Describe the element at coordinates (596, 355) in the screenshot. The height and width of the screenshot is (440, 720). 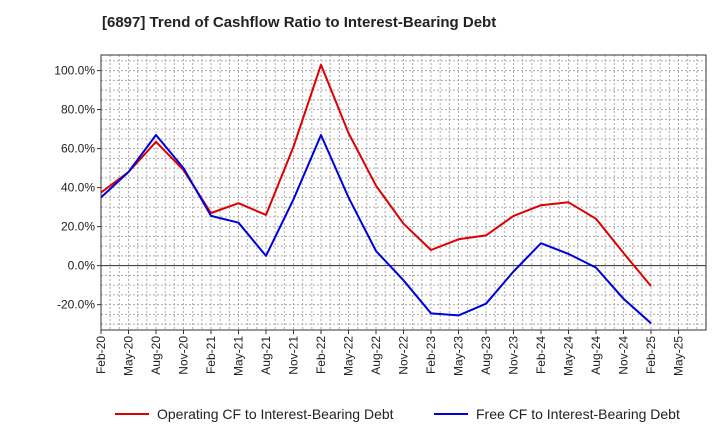
I see `x-tick-label: Aug-24` at that location.